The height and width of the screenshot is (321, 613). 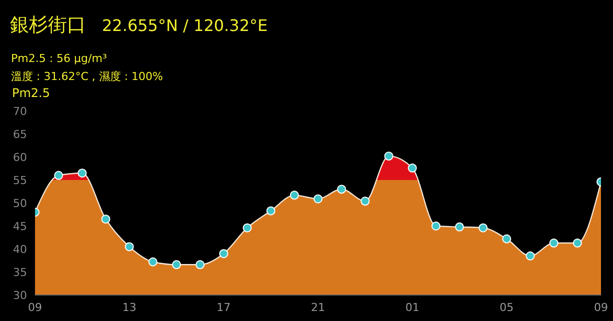 I want to click on x-tick-label: 21, so click(x=318, y=307).